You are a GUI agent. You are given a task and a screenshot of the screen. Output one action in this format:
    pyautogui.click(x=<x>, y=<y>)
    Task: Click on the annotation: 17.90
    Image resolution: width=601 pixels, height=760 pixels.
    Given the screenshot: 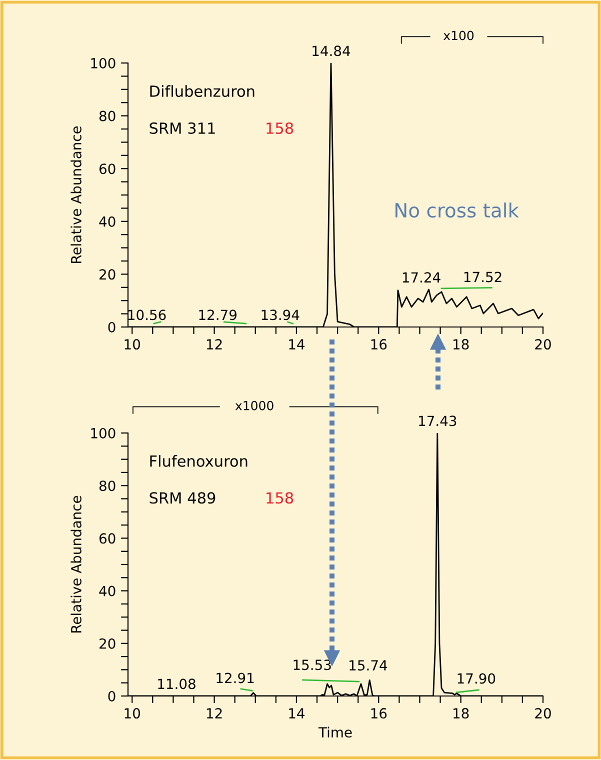 What is the action you would take?
    pyautogui.click(x=477, y=678)
    